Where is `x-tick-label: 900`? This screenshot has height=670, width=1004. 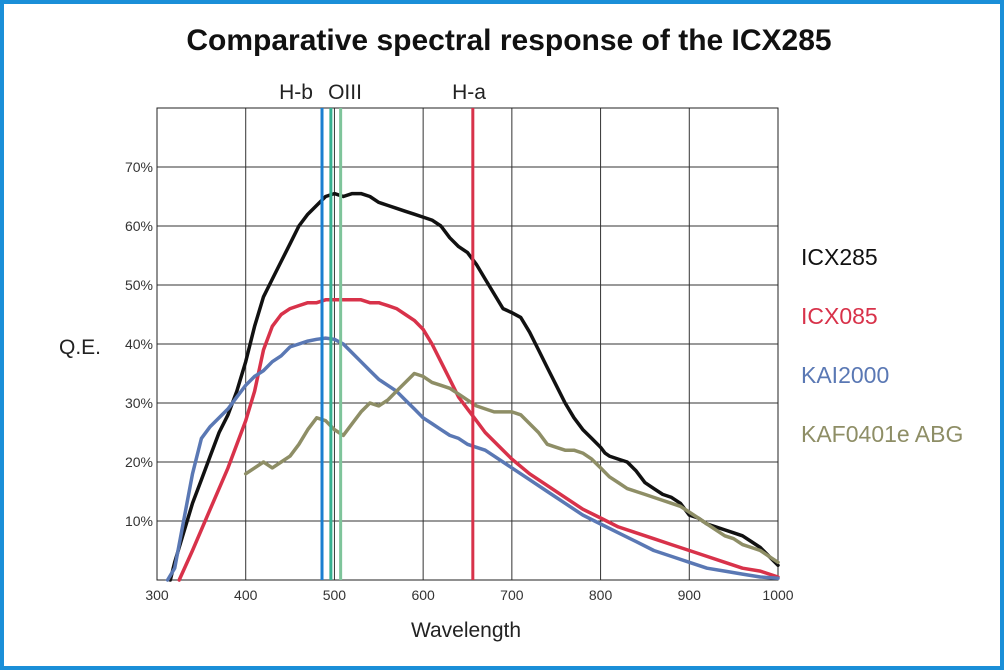 x-tick-label: 900 is located at coordinates (690, 595).